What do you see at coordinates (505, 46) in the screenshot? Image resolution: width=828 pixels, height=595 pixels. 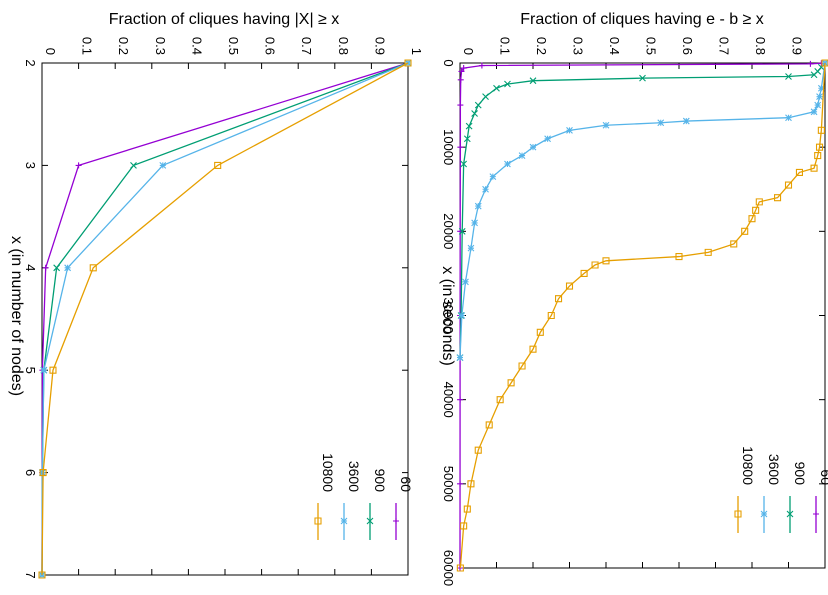 I see `y-tick-label: 0.1` at bounding box center [505, 46].